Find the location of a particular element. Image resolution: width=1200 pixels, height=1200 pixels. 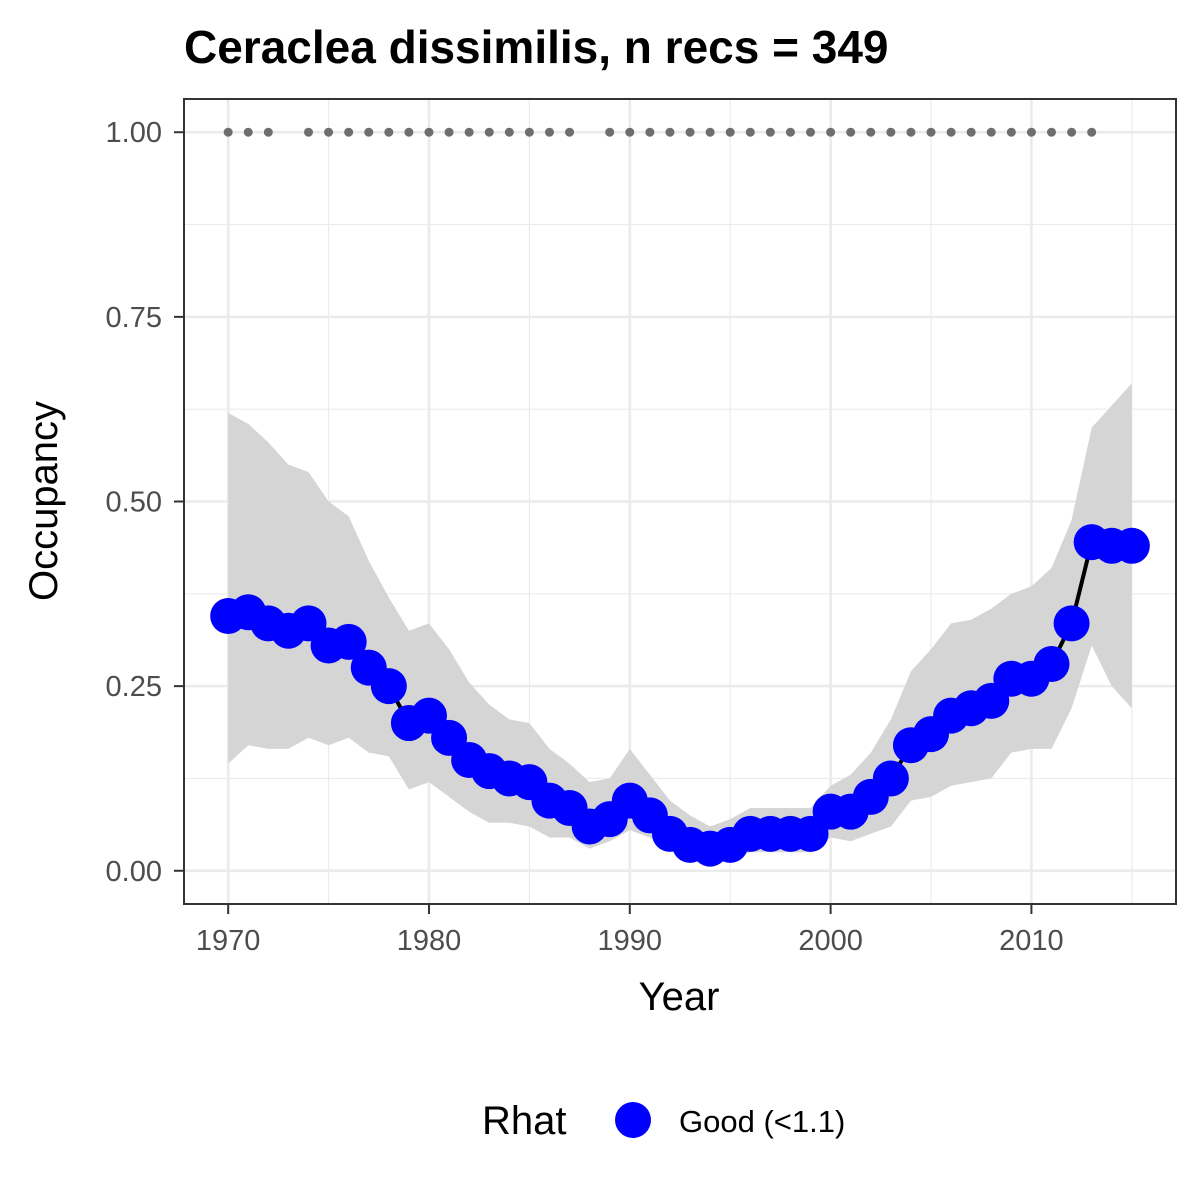

legend-key-point is located at coordinates (633, 1120).